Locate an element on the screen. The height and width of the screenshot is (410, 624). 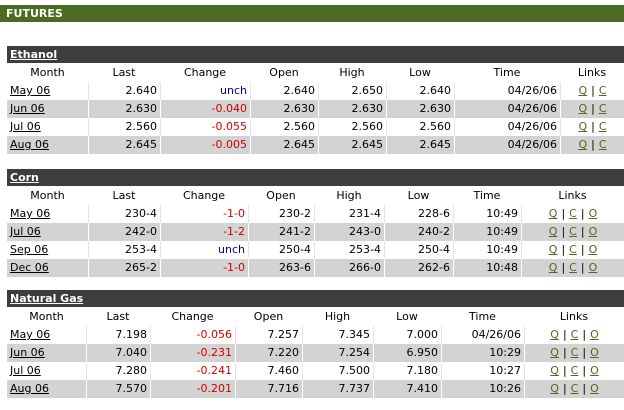
section-title: Natural Gas is located at coordinates (47, 298).